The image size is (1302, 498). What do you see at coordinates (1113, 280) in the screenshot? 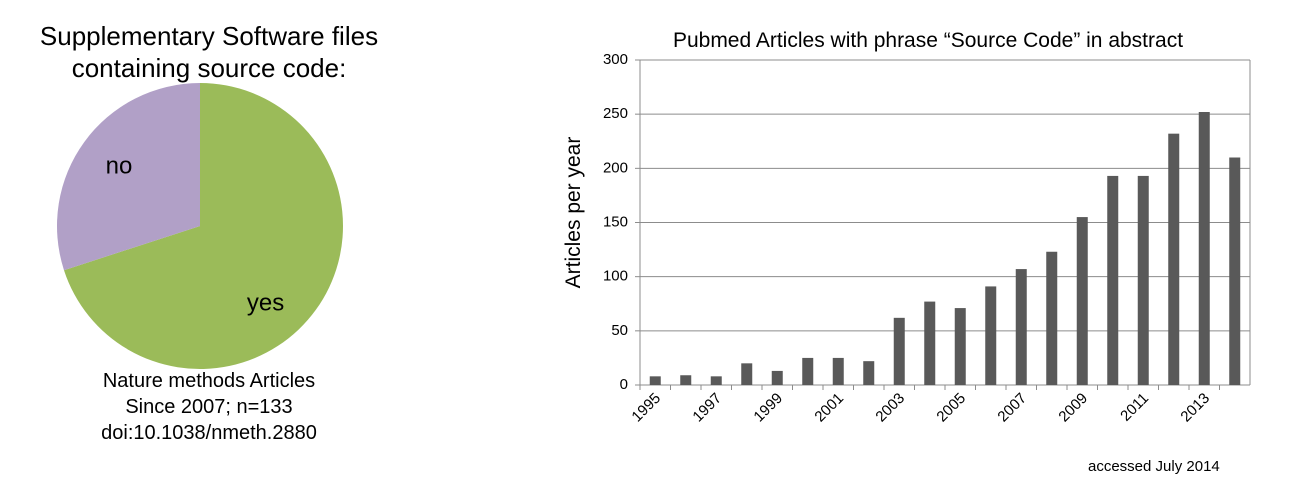
I see `bar-2010` at bounding box center [1113, 280].